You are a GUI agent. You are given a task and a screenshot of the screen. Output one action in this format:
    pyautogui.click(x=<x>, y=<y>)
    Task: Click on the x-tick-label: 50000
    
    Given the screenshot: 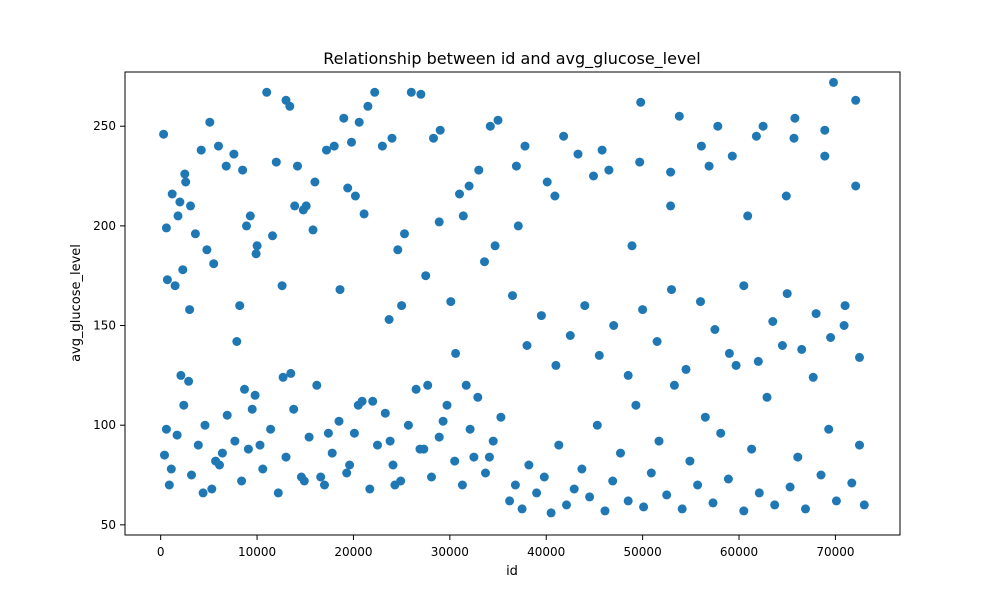 What is the action you would take?
    pyautogui.click(x=643, y=552)
    